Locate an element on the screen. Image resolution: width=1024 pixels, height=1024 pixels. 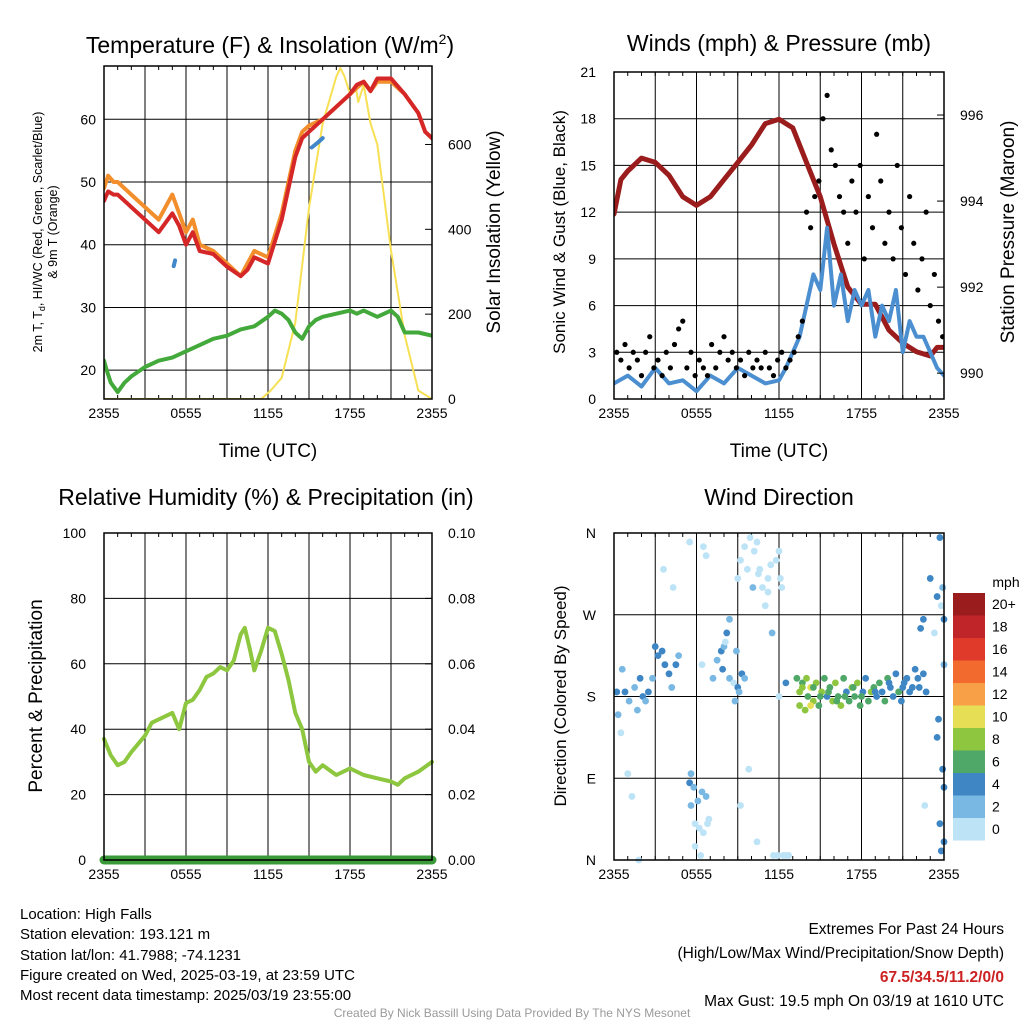
temp-ytick-label: 30 is located at coordinates (88, 307).